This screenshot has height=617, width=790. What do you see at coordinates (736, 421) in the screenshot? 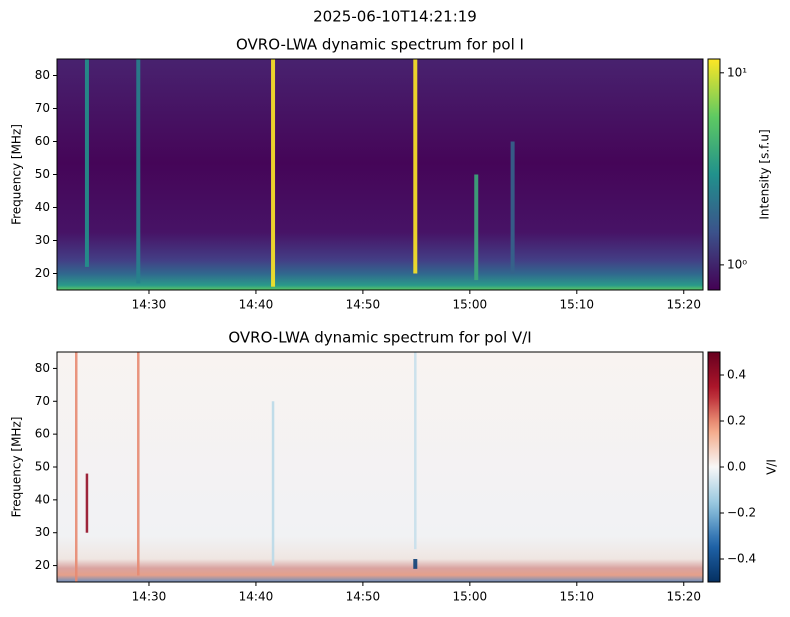
I see `colorbar-tick-label: 0.2` at bounding box center [736, 421].